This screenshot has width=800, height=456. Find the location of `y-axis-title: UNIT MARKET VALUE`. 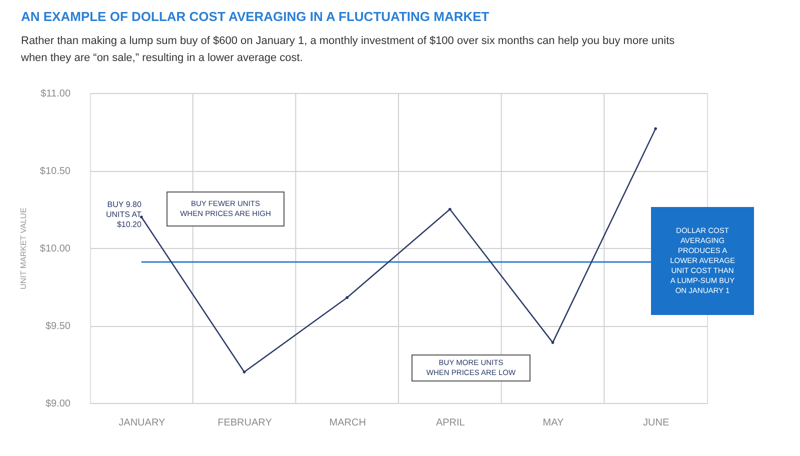

y-axis-title: UNIT MARKET VALUE is located at coordinates (23, 249).